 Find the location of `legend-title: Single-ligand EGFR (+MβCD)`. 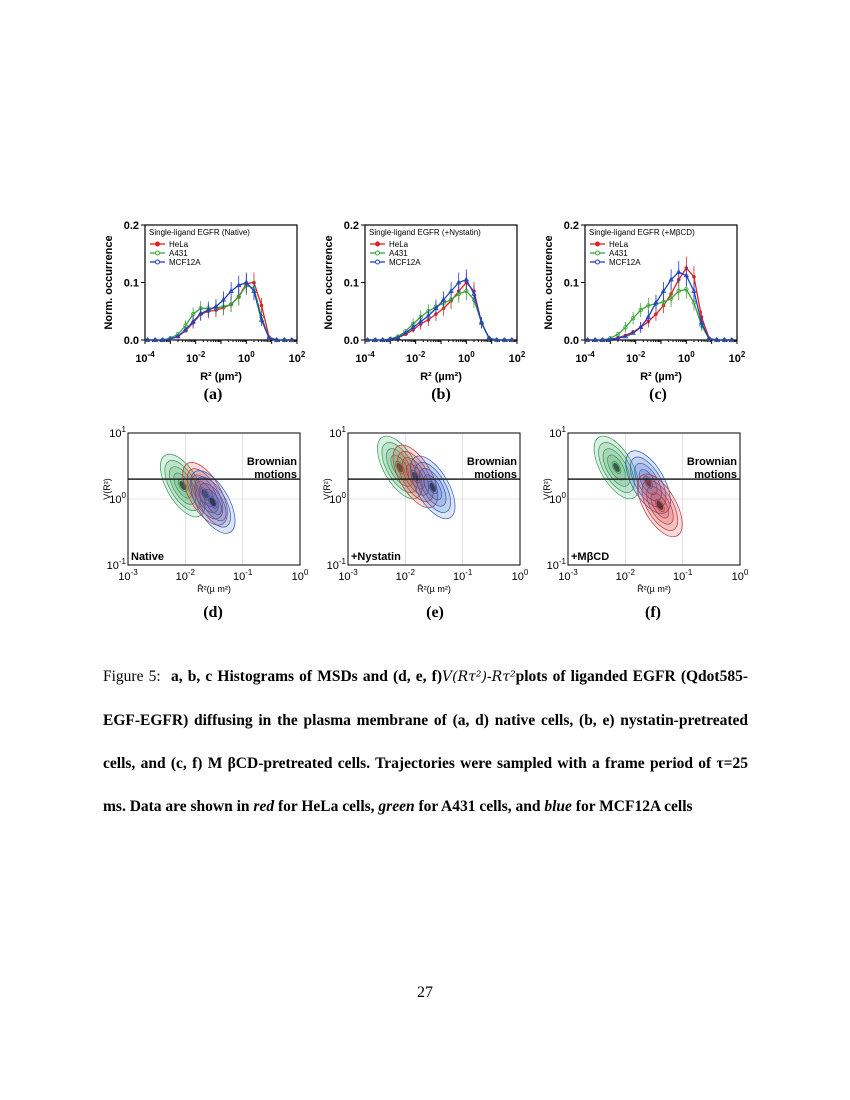

legend-title: Single-ligand EGFR (+MβCD) is located at coordinates (642, 232).